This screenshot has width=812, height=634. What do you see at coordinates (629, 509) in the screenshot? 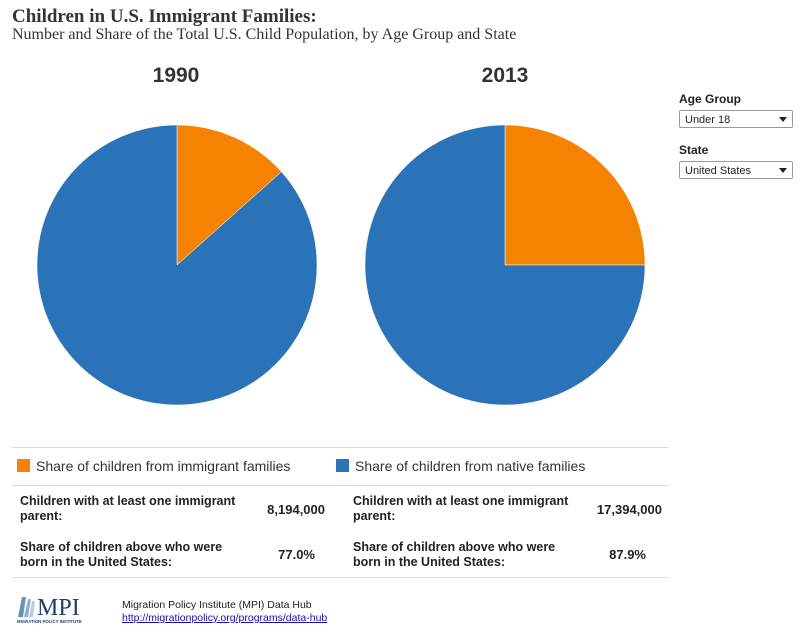
I see `stat-2013-parent-value: 17,394,000` at bounding box center [629, 509].